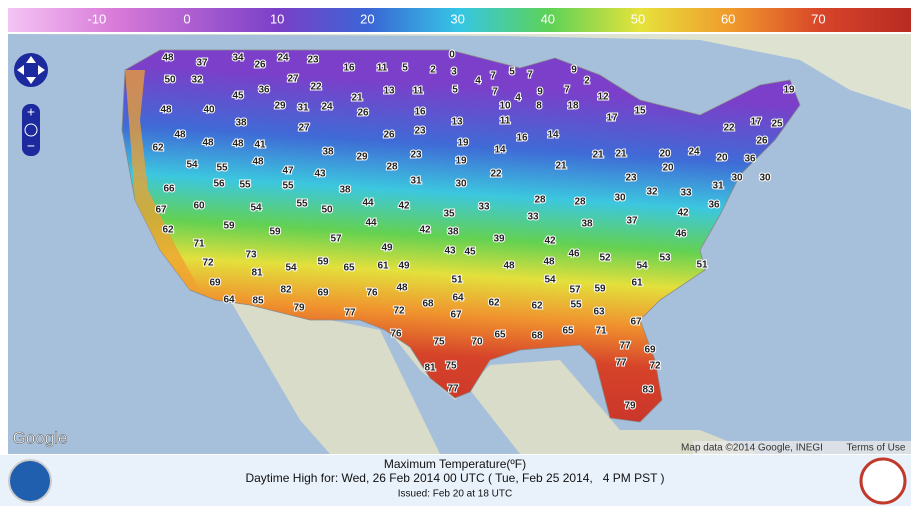 This screenshot has width=911, height=506. What do you see at coordinates (367, 18) in the screenshot?
I see `legend-tick-label: 20` at bounding box center [367, 18].